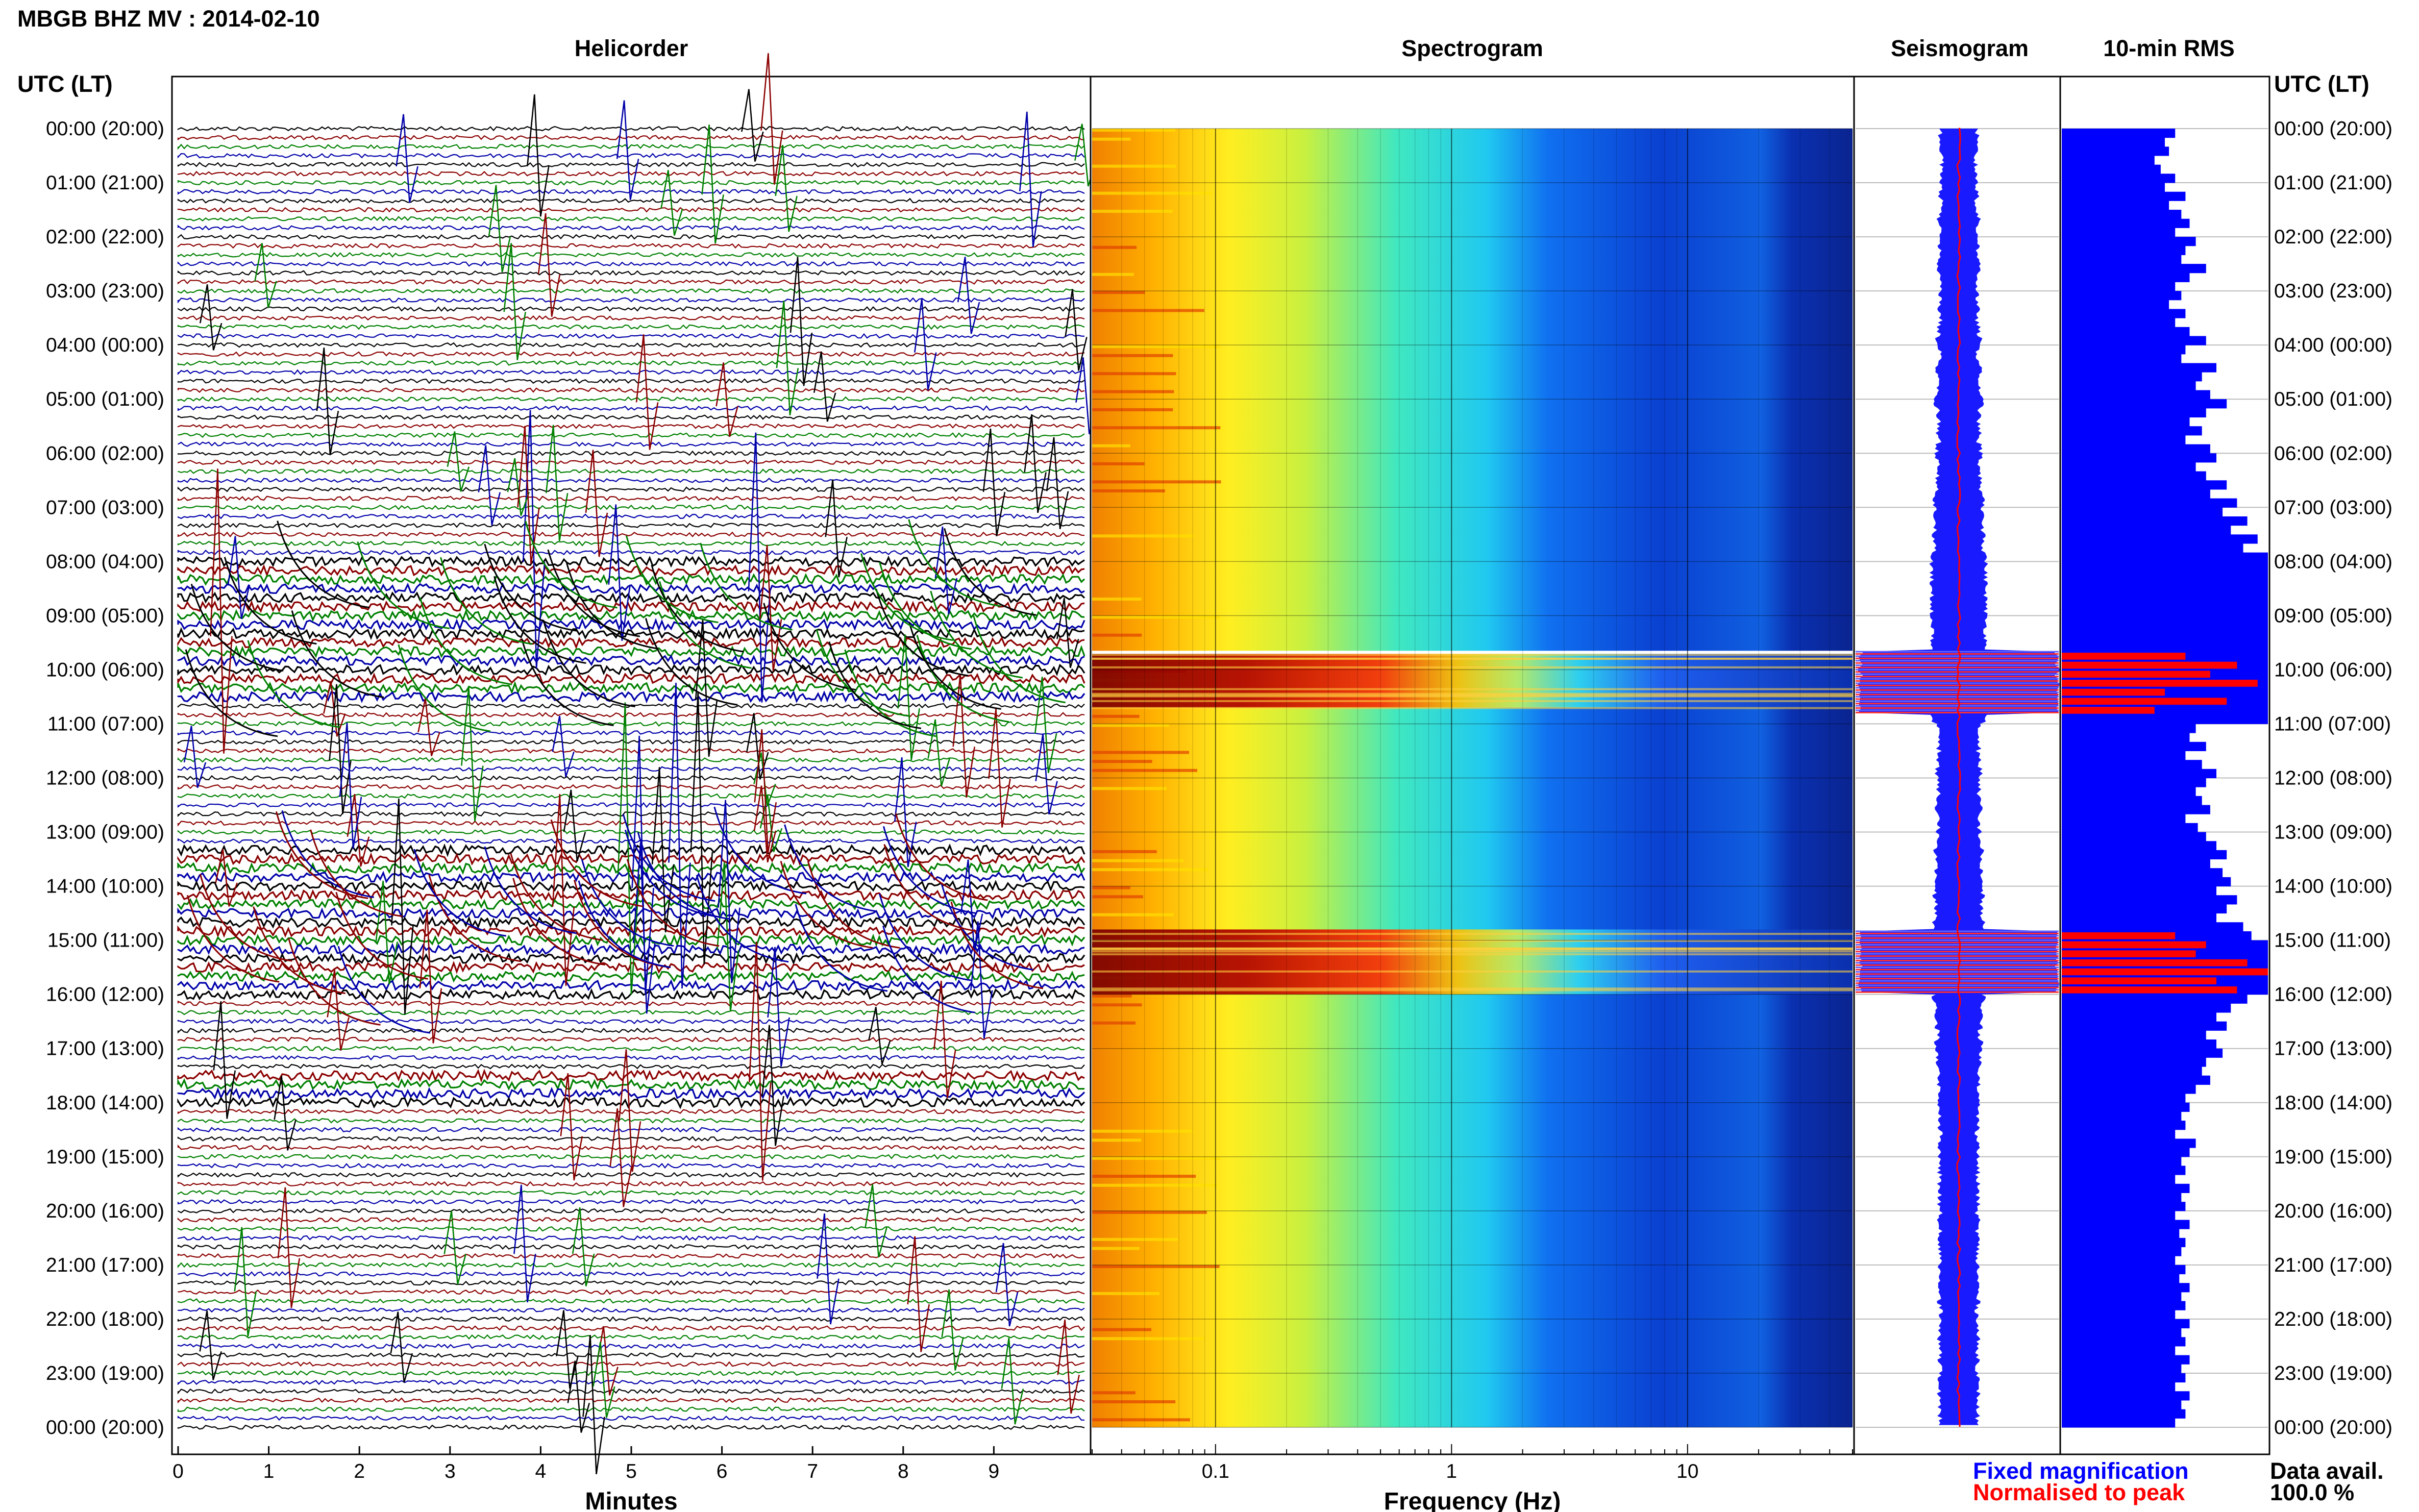 The image size is (2419, 1512). I want to click on frequency-tick-label: 0.1, so click(1215, 1471).